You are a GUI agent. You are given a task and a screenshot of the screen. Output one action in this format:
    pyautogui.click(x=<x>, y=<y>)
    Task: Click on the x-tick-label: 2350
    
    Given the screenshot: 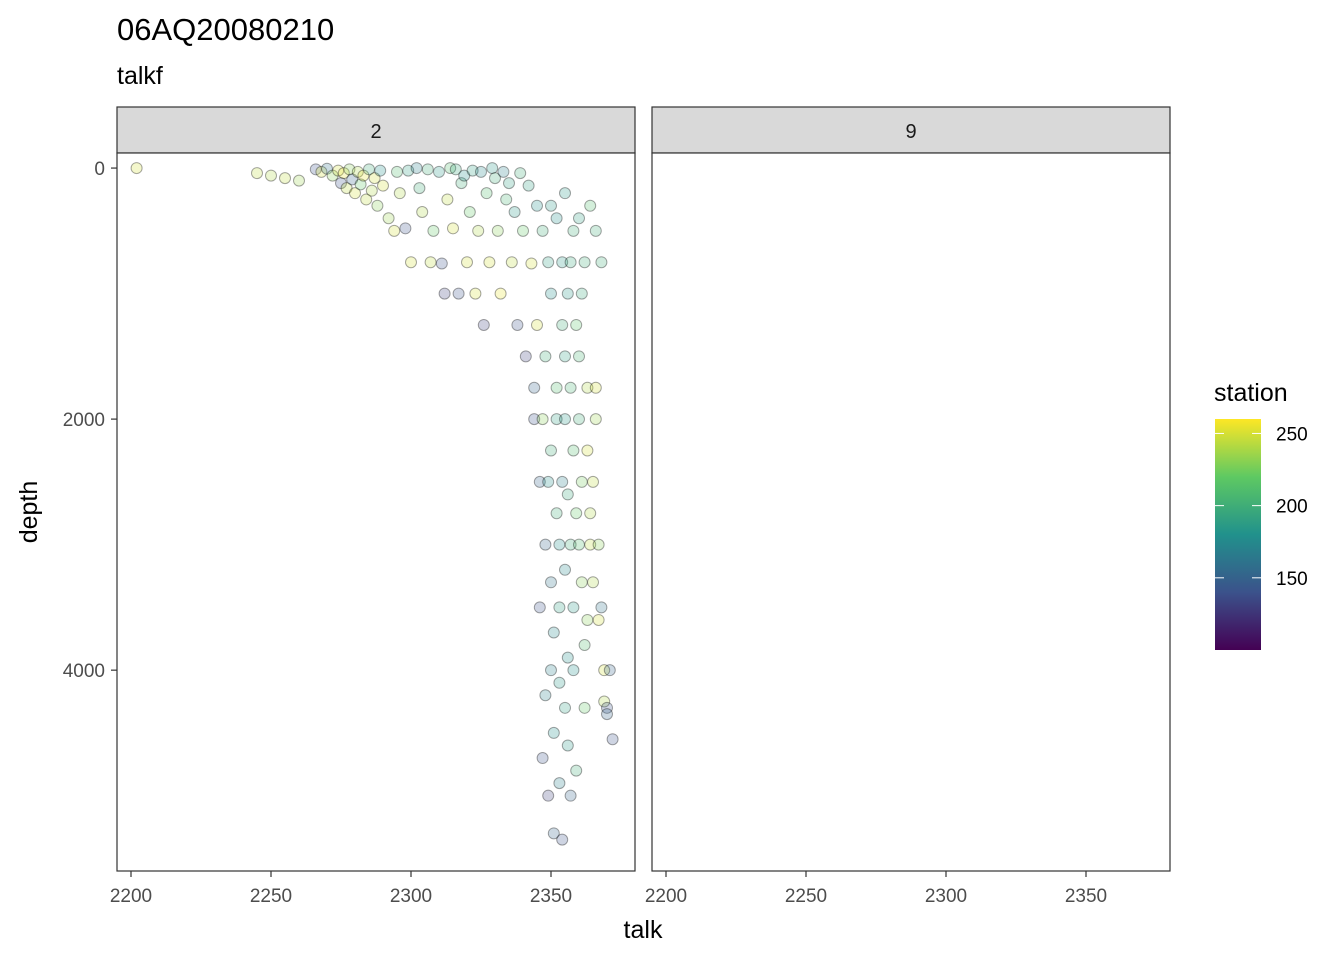 What is the action you would take?
    pyautogui.click(x=1086, y=896)
    